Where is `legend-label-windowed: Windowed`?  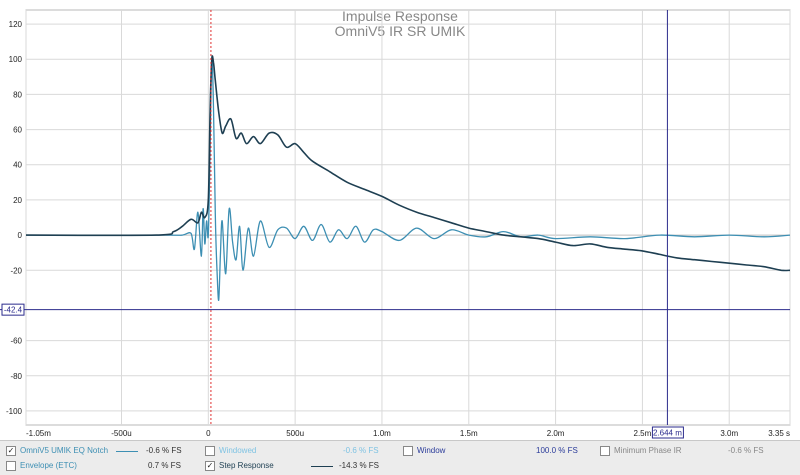
legend-label-windowed: Windowed is located at coordinates (238, 450).